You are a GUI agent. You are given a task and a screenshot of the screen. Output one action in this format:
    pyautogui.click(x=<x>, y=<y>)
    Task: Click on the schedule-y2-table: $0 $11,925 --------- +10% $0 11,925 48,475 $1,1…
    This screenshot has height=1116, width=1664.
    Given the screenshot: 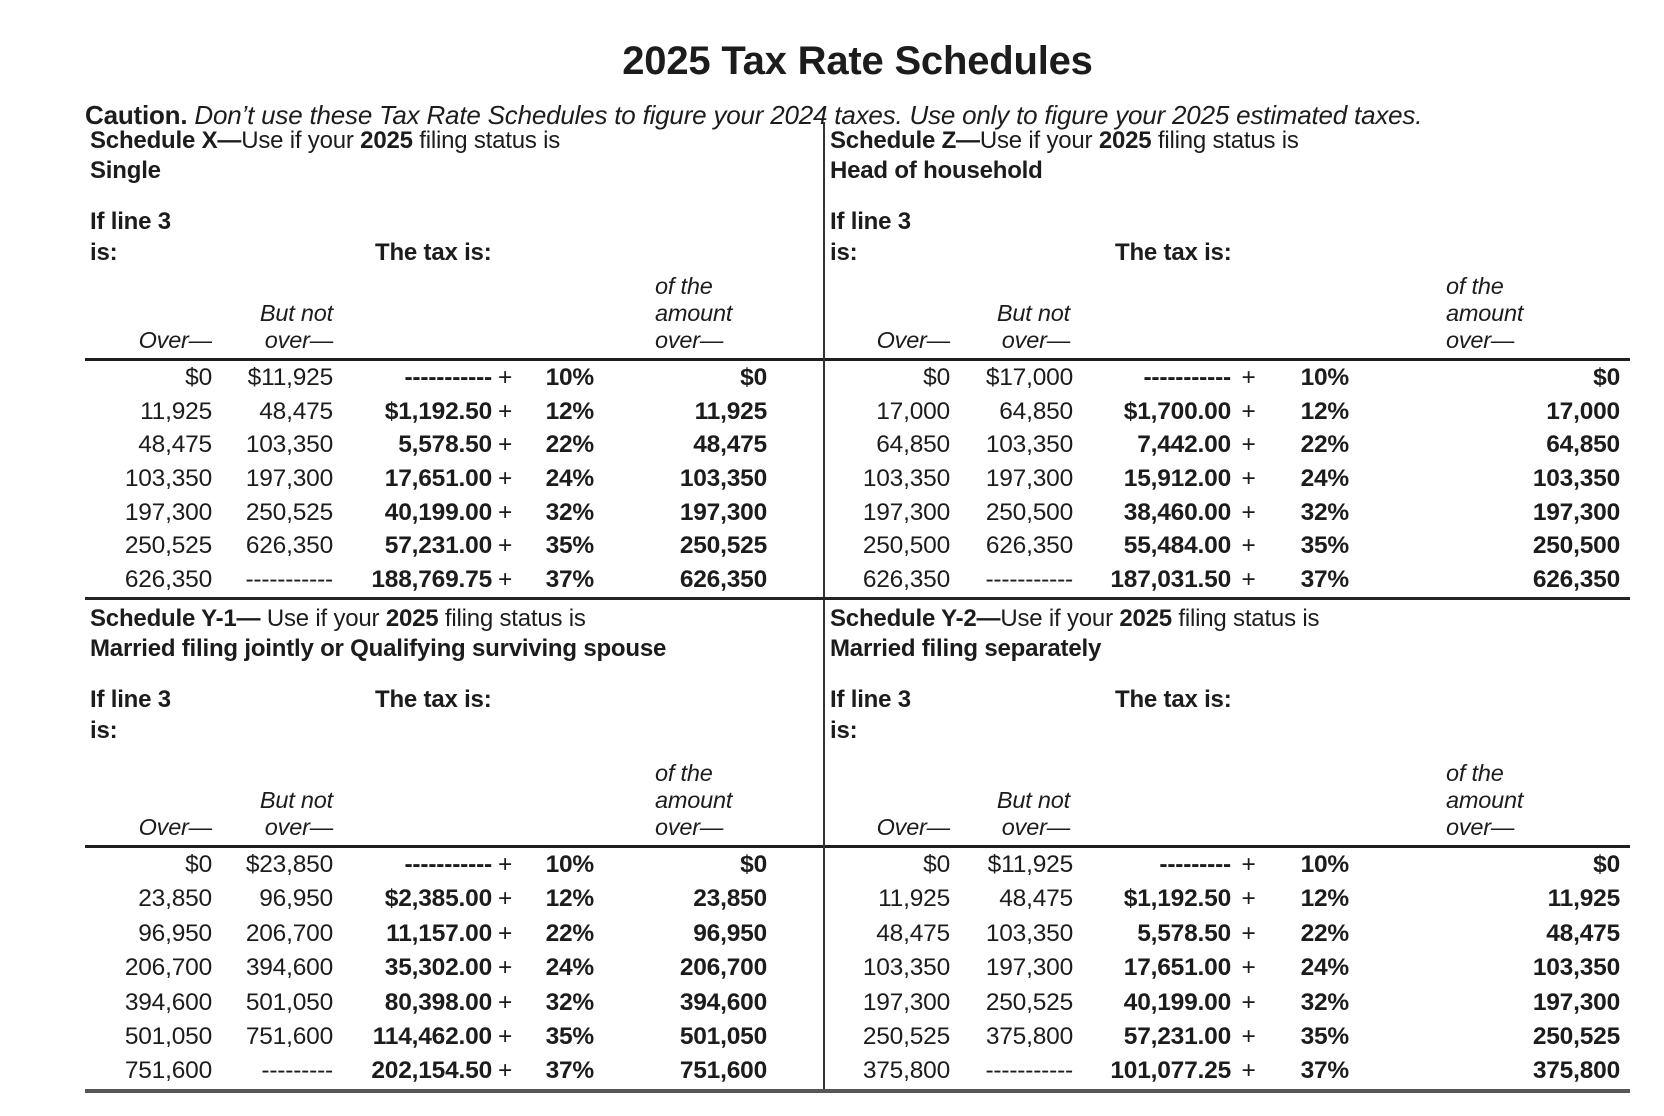 What is the action you would take?
    pyautogui.click(x=1227, y=968)
    